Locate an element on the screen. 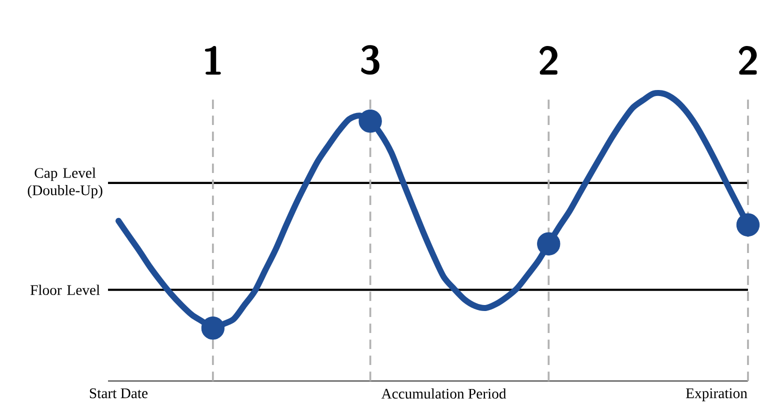  x-tick-label: Accumulation Period is located at coordinates (443, 393).